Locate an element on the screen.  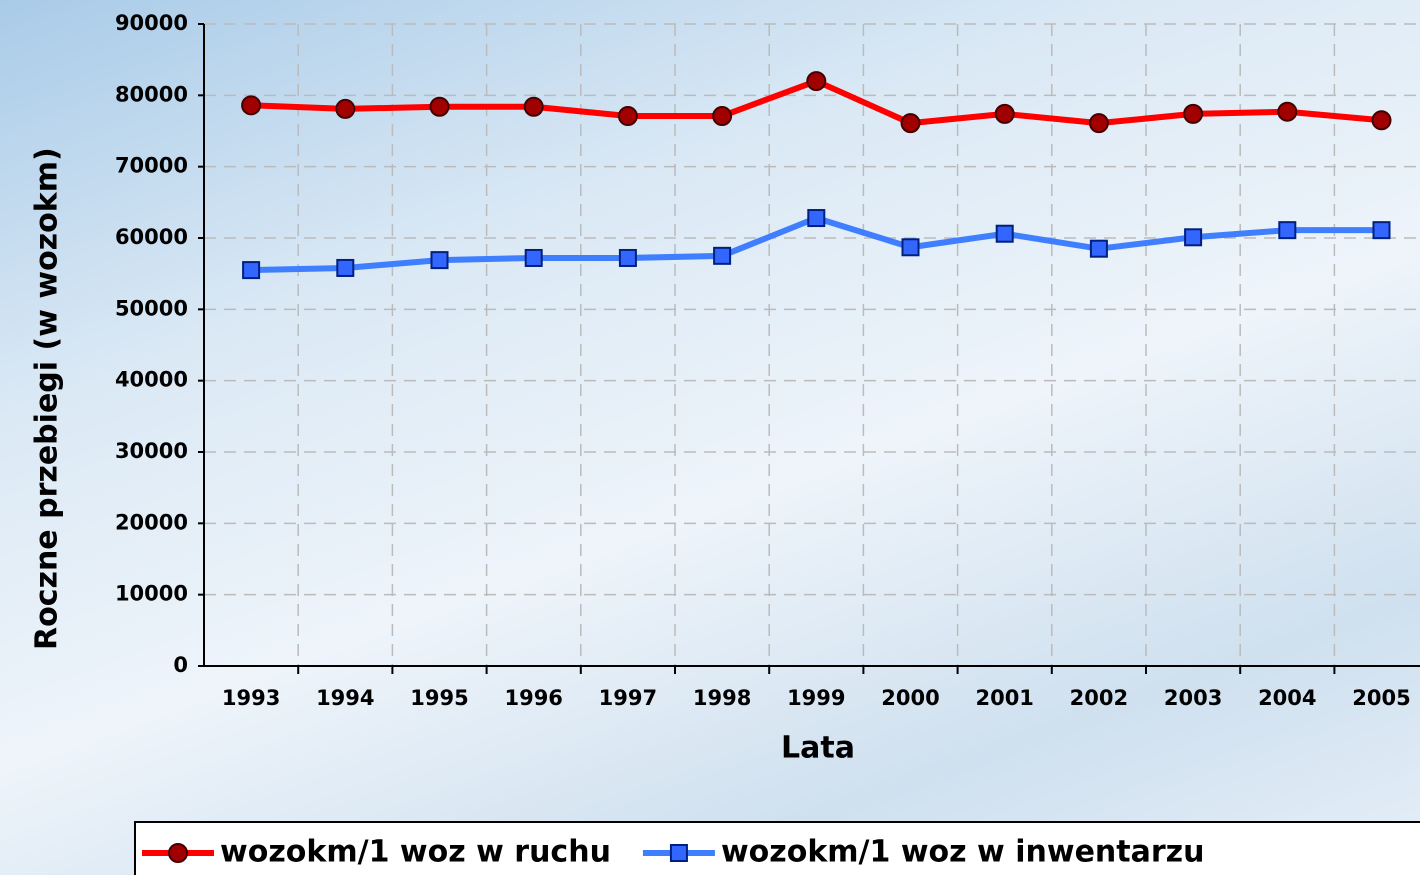
x-axis-label: Lata is located at coordinates (818, 748).